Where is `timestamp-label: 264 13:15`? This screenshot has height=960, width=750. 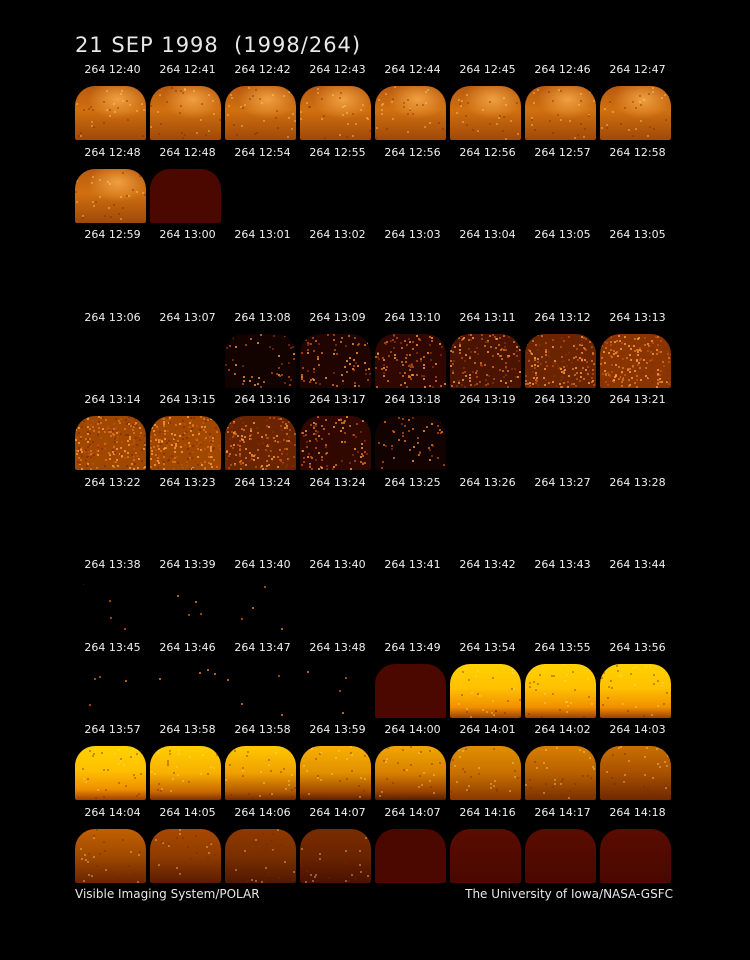
timestamp-label: 264 13:15 is located at coordinates (187, 399).